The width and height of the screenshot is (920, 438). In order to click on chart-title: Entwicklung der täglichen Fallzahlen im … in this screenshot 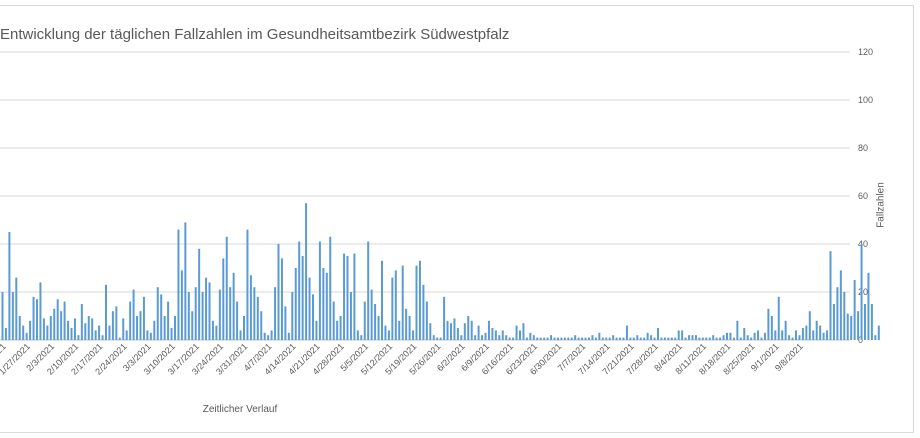, I will do `click(255, 34)`.